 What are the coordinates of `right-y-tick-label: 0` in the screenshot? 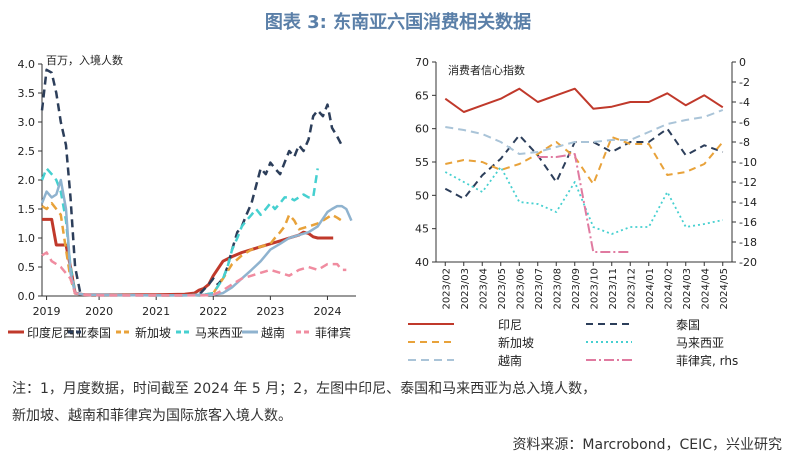 It's located at (742, 62).